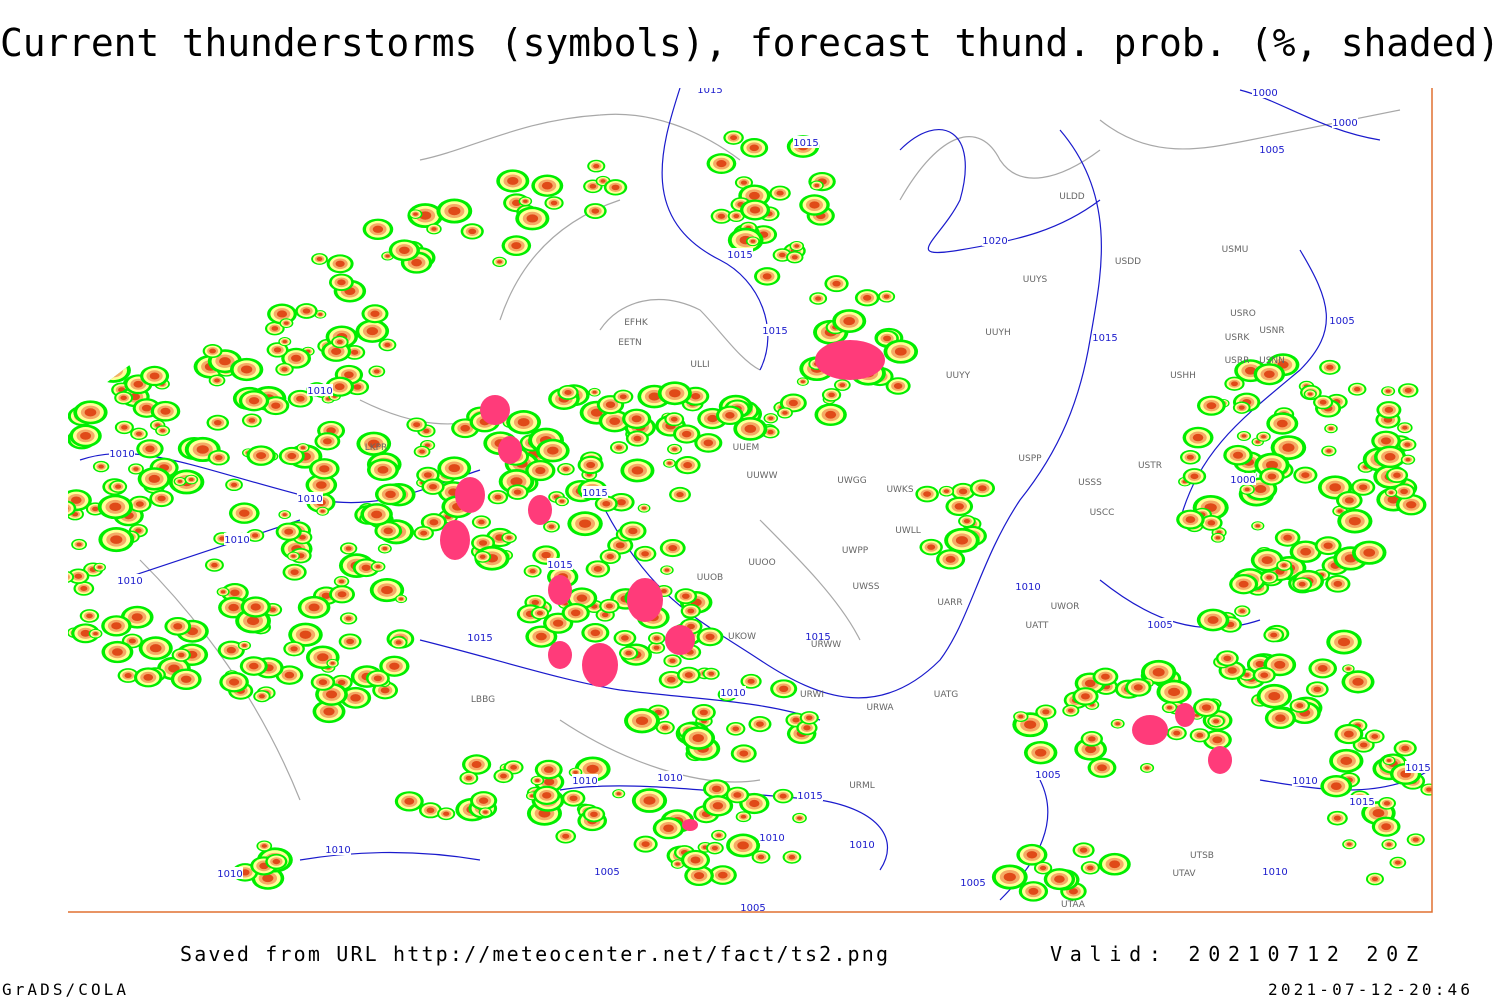 The image size is (1500, 1000). Describe the element at coordinates (1235, 250) in the screenshot. I see `station-label: USMU` at that location.